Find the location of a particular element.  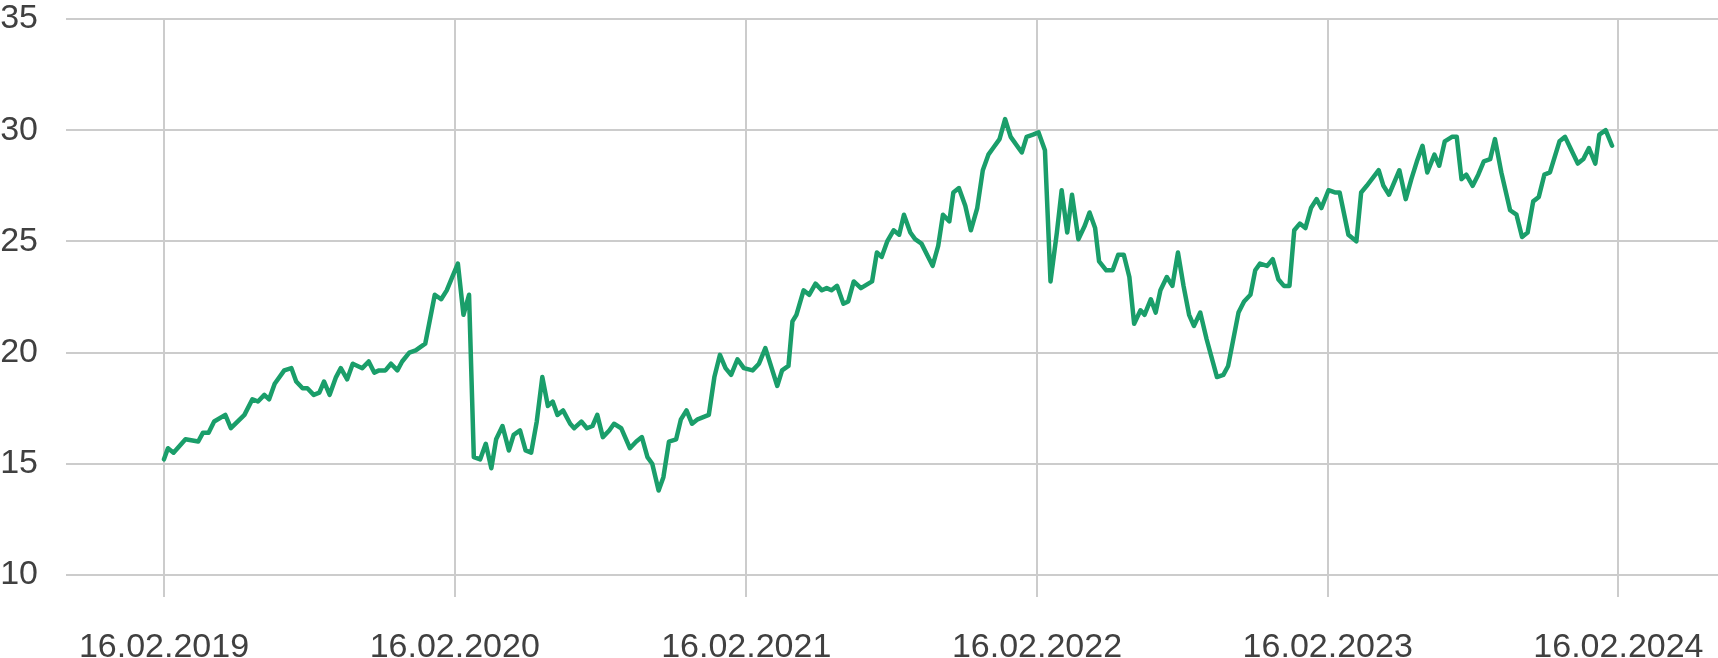

y-tick-label: 20 is located at coordinates (19, 349).